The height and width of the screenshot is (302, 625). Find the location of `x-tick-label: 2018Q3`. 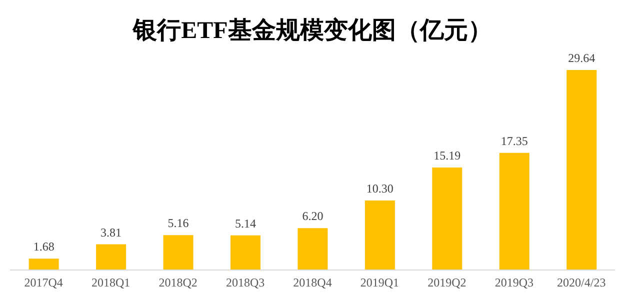

x-tick-label: 2018Q3 is located at coordinates (245, 283).